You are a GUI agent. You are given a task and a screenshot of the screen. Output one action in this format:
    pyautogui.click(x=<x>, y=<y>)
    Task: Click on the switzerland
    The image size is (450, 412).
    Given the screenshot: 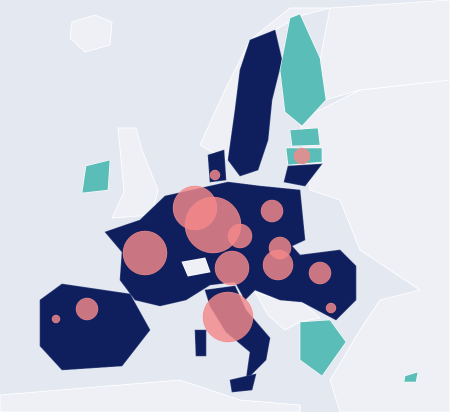 What is the action you would take?
    pyautogui.click(x=196, y=267)
    